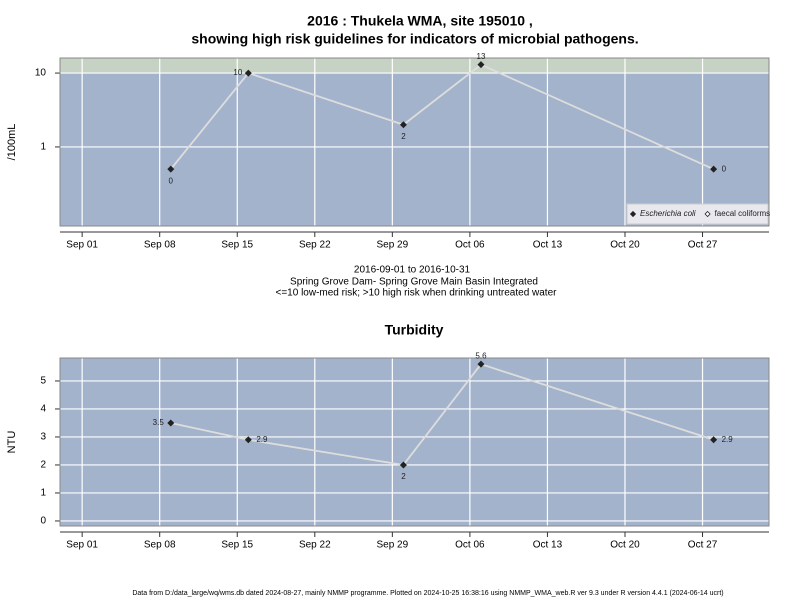 The image size is (800, 600). I want to click on y-tick-label: 2, so click(43, 465).